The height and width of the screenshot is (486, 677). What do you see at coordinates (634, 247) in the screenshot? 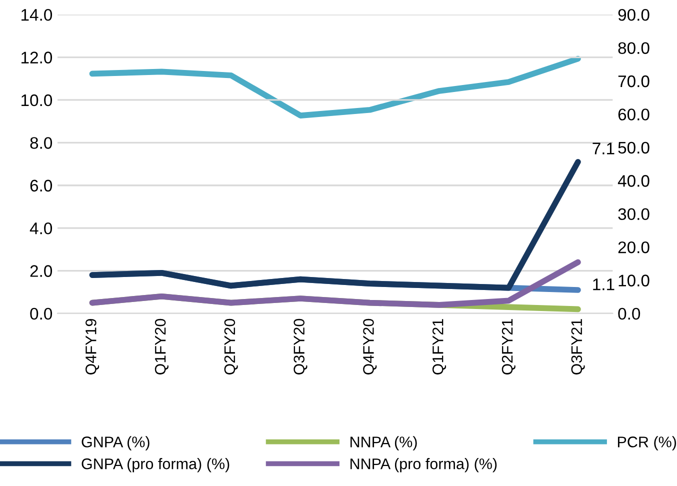
I see `y2-tick-label: 20.0` at bounding box center [634, 247].